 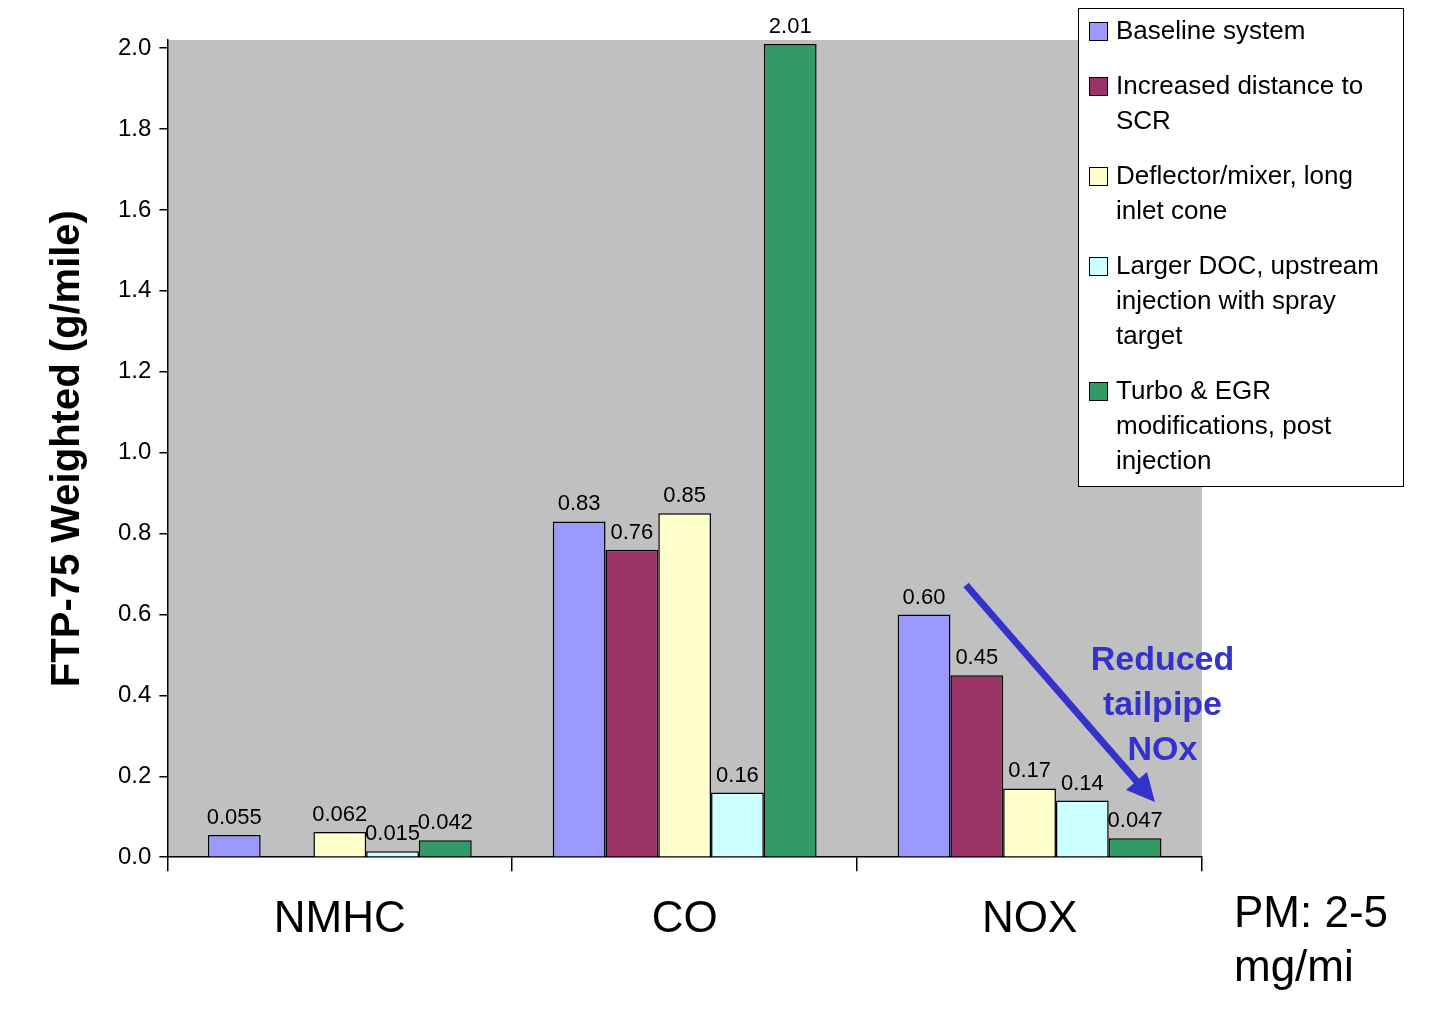 I want to click on y-tick-label: 0.2, so click(x=134, y=774).